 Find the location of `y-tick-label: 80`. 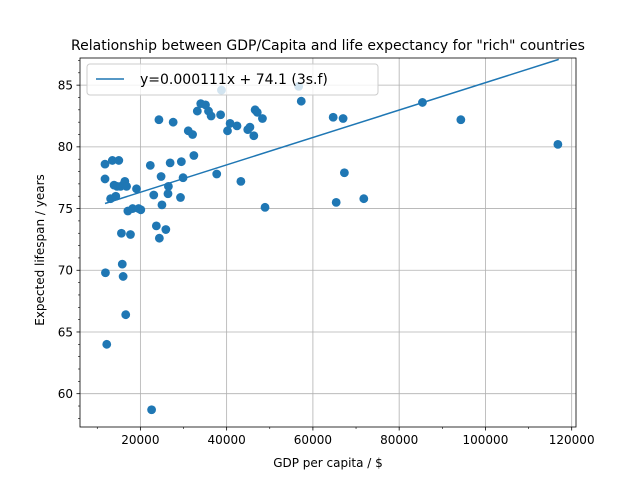

y-tick-label: 80 is located at coordinates (65, 147).